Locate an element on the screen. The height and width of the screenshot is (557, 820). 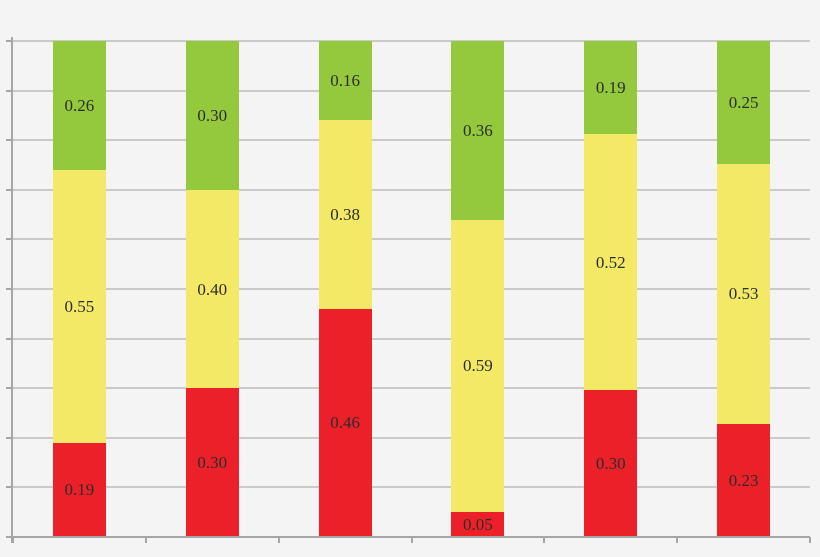
segment-value-label: 0.26 is located at coordinates (79, 105).